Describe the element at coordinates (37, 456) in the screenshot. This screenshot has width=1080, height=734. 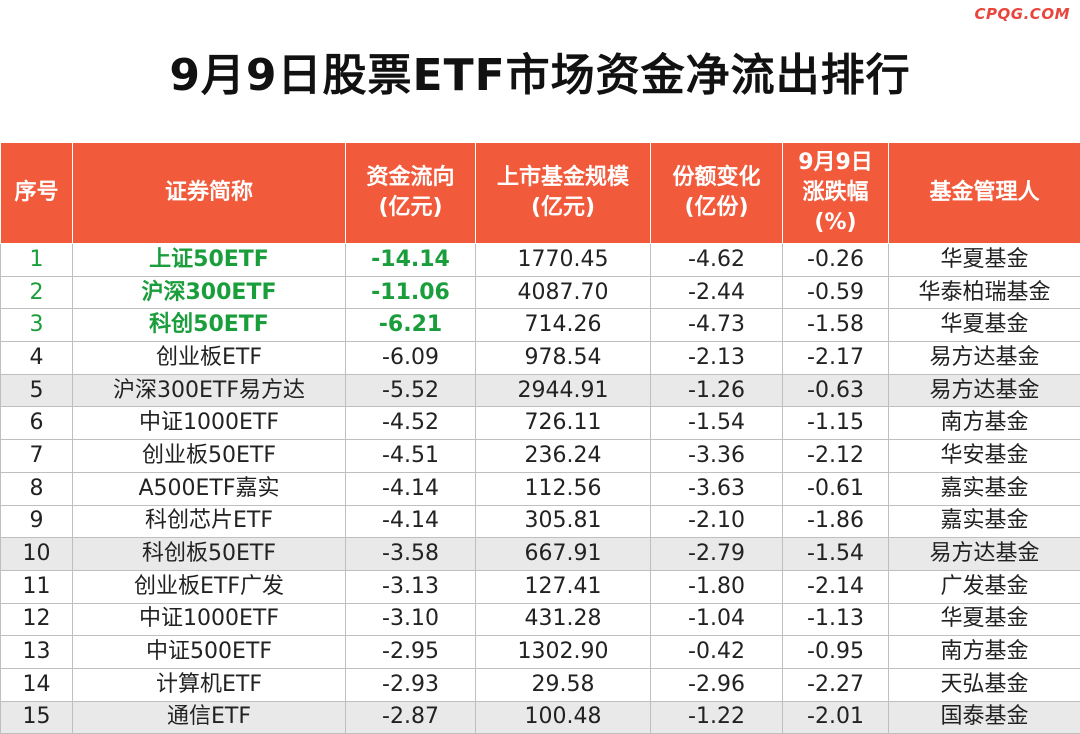
I see `cell-rank: 7` at that location.